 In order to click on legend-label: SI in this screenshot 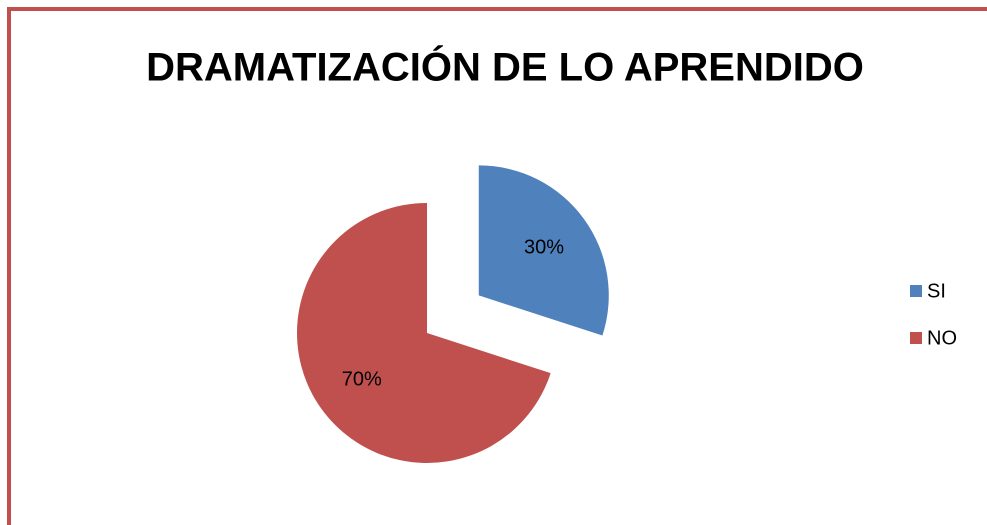, I will do `click(936, 291)`.